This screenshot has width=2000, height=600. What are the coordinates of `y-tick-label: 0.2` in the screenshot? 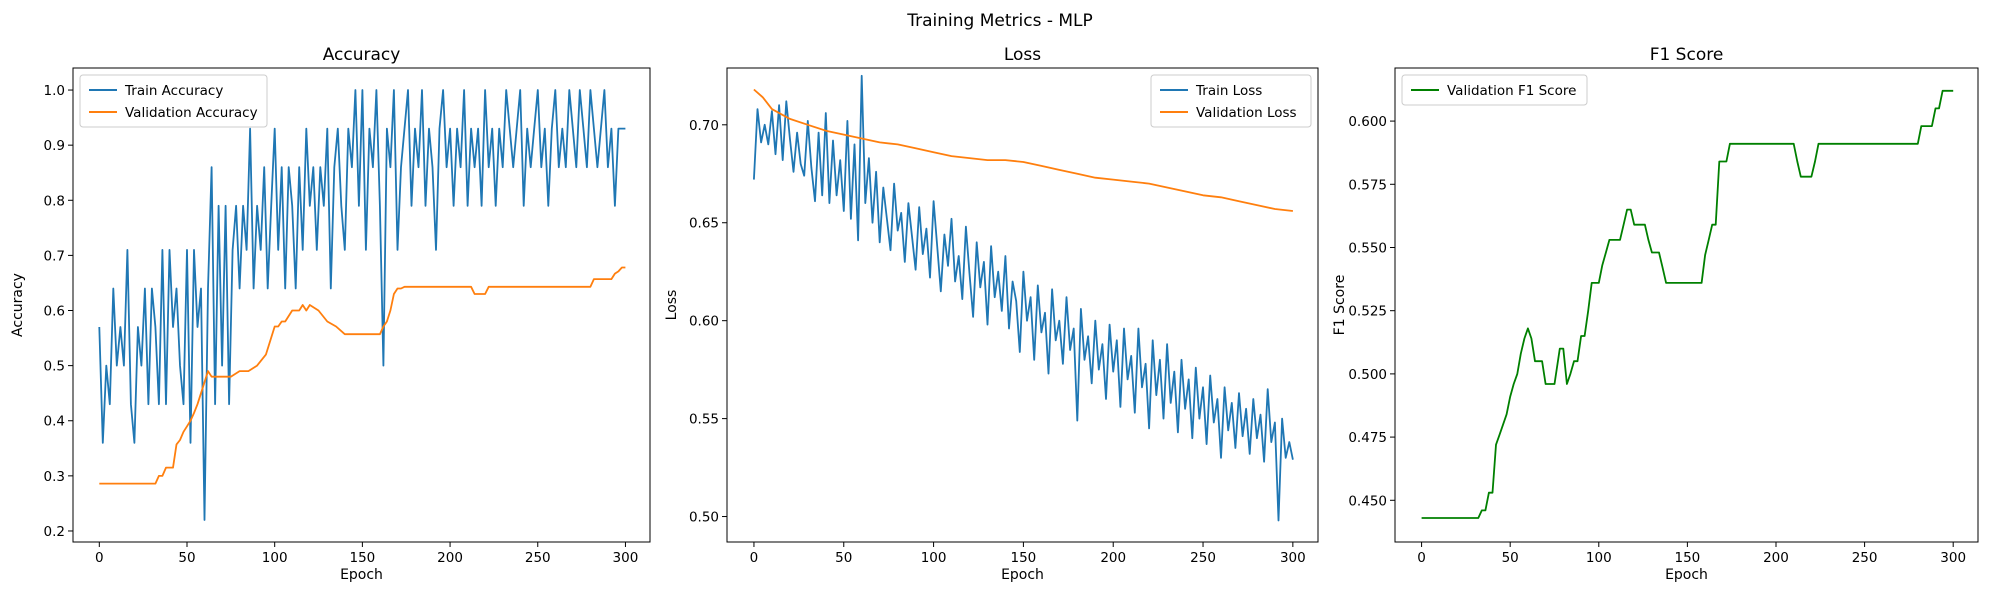 It's located at (54, 532).